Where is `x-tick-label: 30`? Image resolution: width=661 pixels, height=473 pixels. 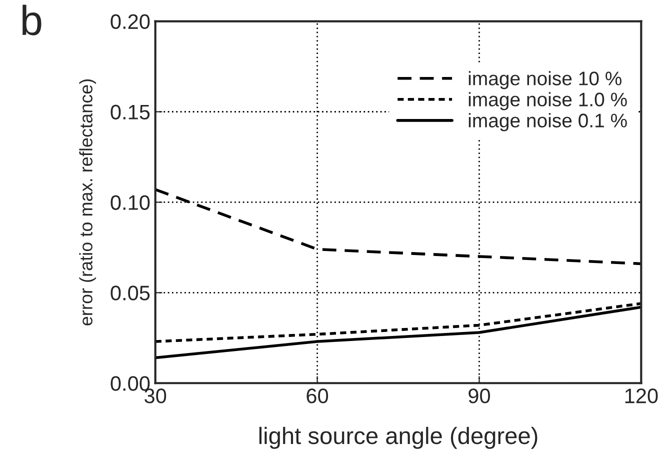 x-tick-label: 30 is located at coordinates (155, 396).